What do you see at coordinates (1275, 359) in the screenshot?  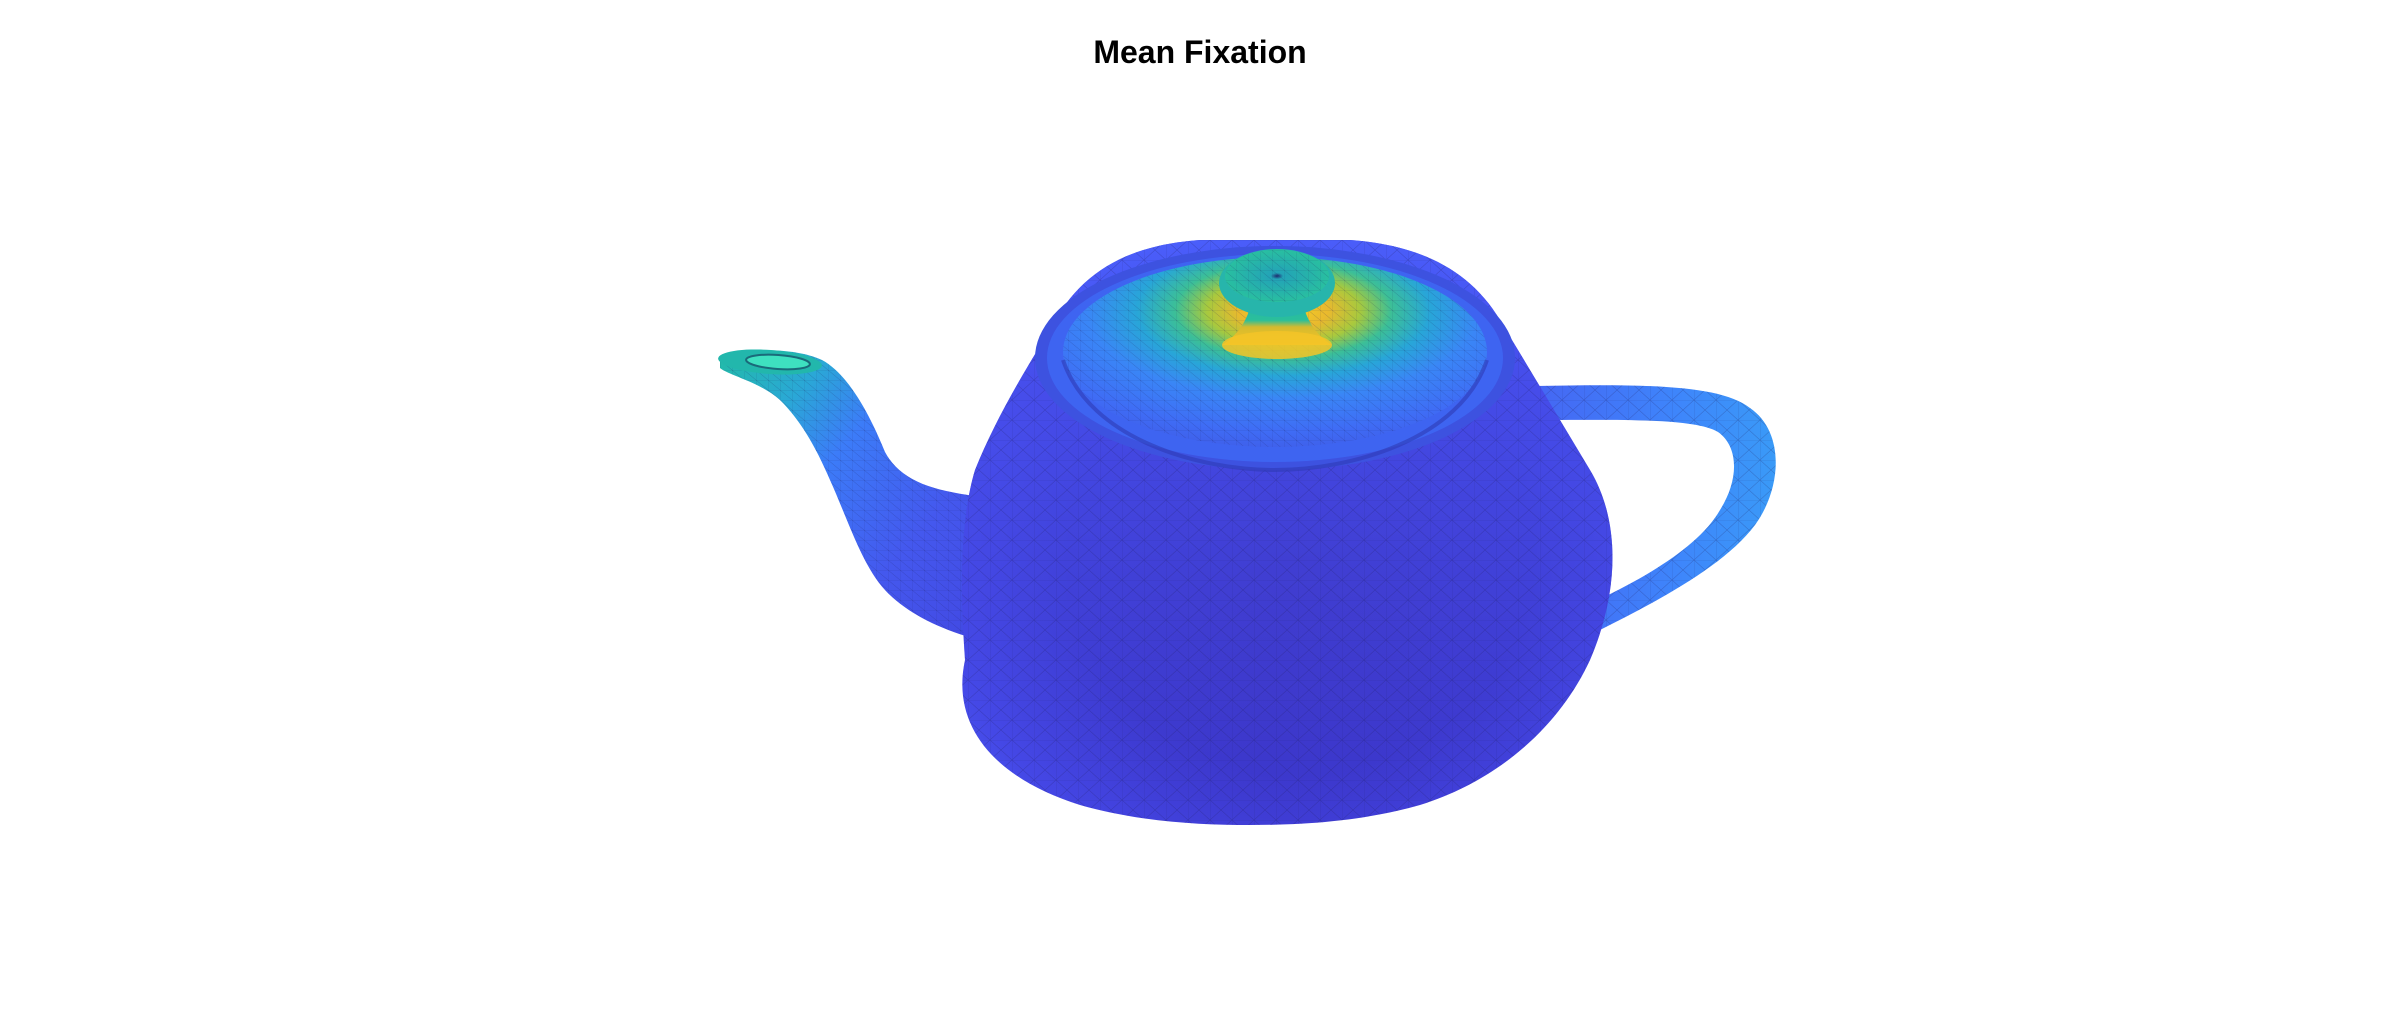 I see `teapot-lid` at bounding box center [1275, 359].